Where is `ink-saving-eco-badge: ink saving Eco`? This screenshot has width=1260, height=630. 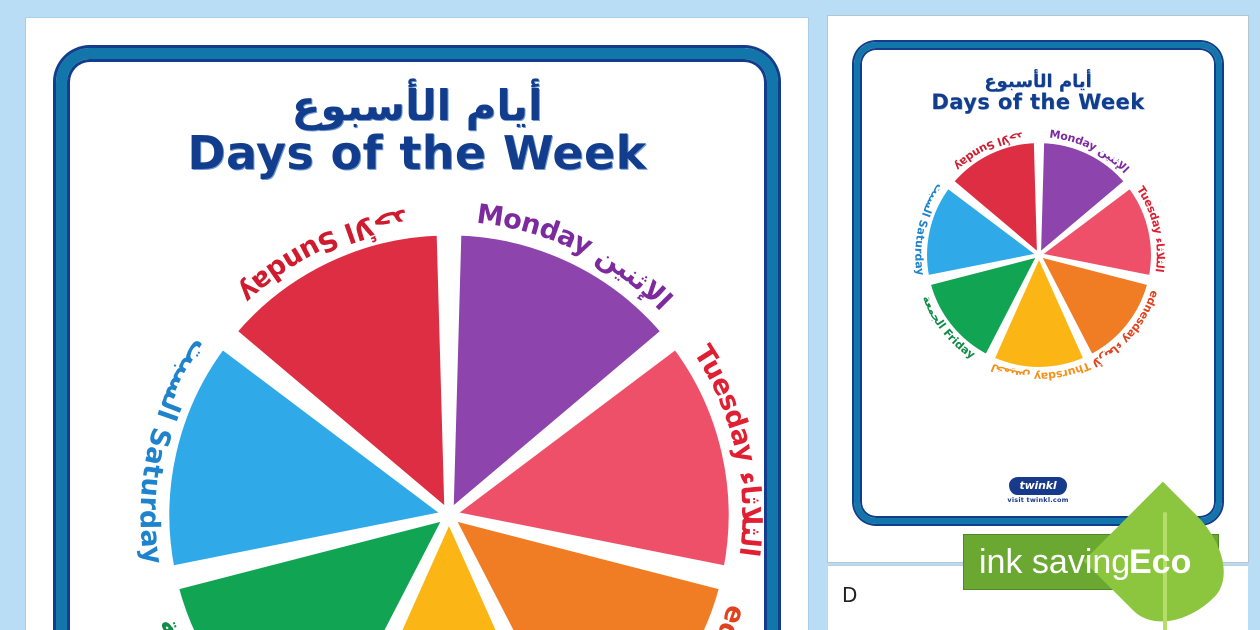 ink-saving-eco-badge: ink saving Eco is located at coordinates (1105, 555).